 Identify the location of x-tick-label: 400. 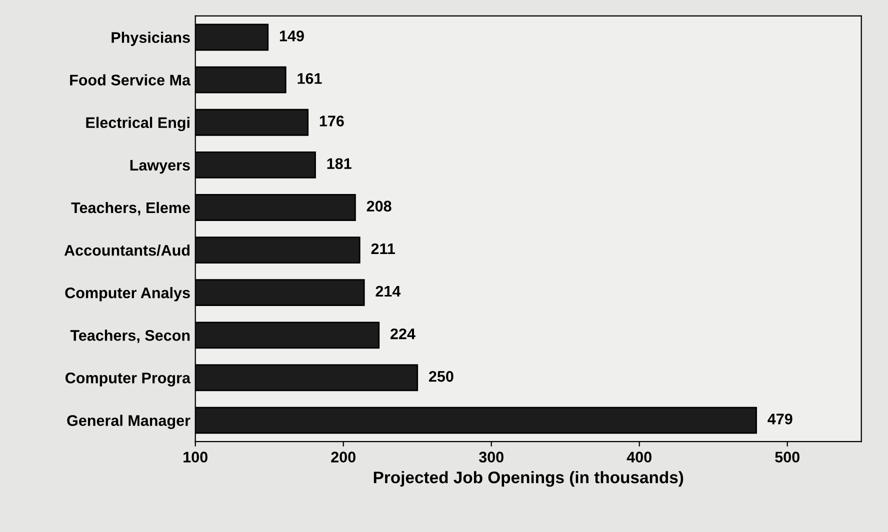
(639, 457).